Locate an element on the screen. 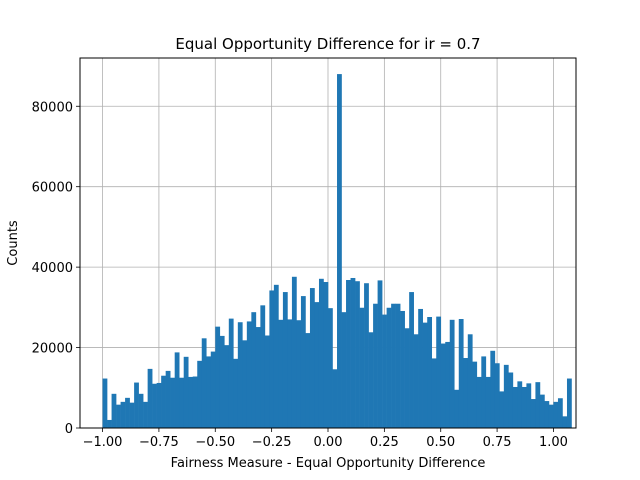 The height and width of the screenshot is (480, 640). y-tick-label: 0 is located at coordinates (69, 429).